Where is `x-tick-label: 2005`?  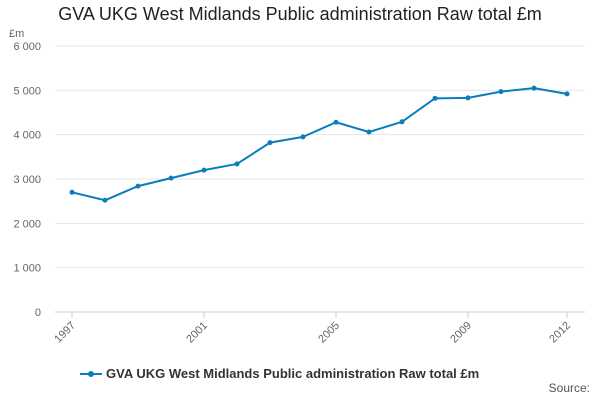
x-tick-label: 2005 is located at coordinates (329, 333).